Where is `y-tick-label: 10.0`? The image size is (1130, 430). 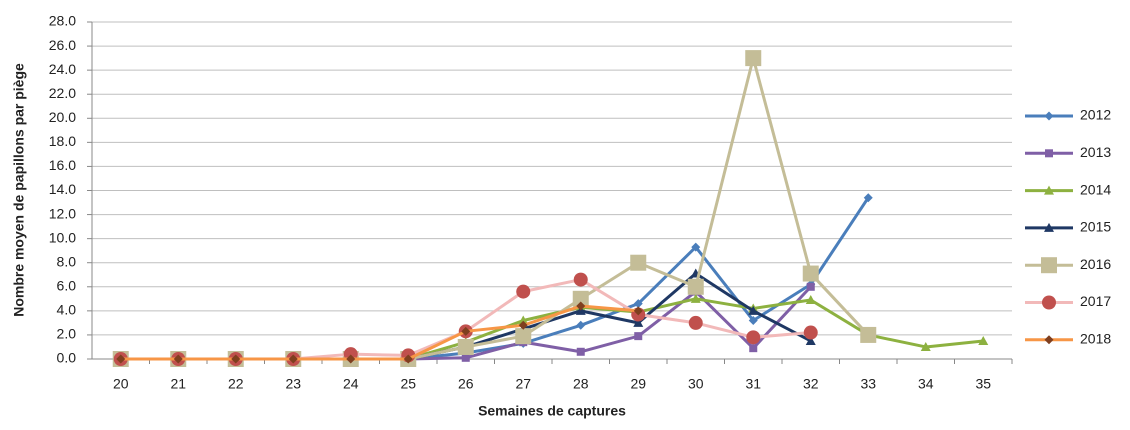 y-tick-label: 10.0 is located at coordinates (62, 237).